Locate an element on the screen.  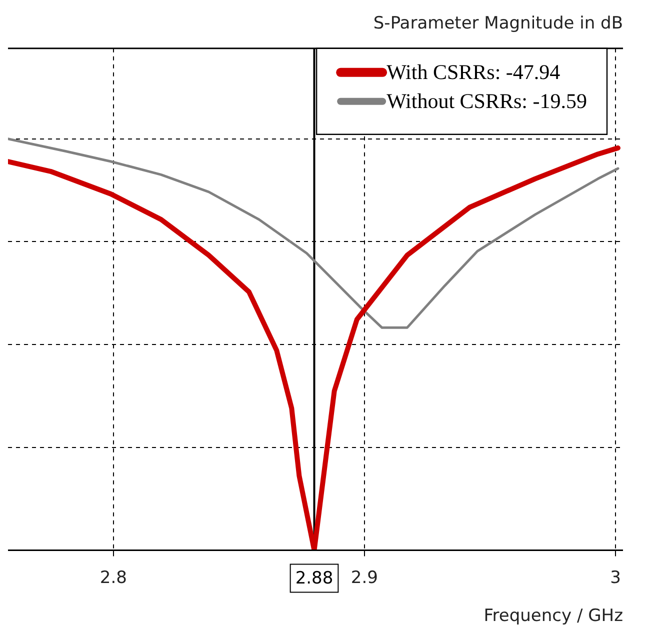
x-tick-label: 2.9 is located at coordinates (364, 578).